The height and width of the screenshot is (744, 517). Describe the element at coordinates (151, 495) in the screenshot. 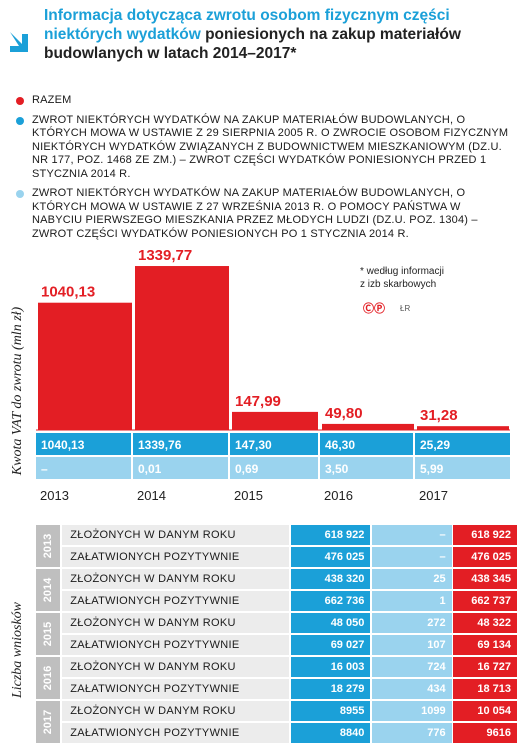

I see `x-tick-label: 2014` at that location.